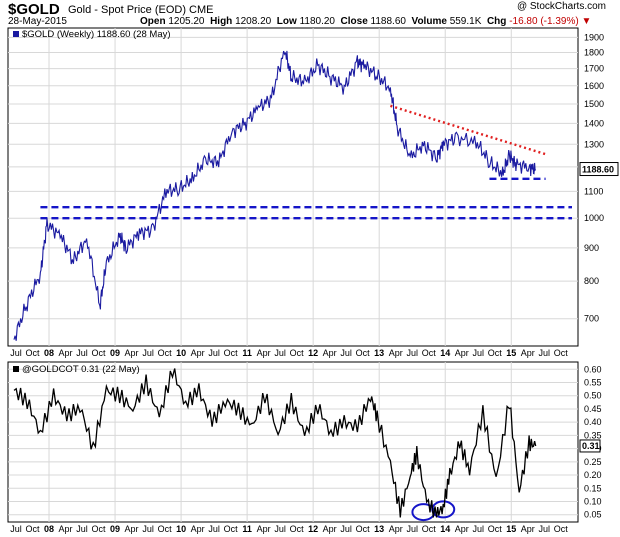  Describe the element at coordinates (141, 10) in the screenshot. I see `chart-description: Gold - Spot Price (EOD) CME` at that location.